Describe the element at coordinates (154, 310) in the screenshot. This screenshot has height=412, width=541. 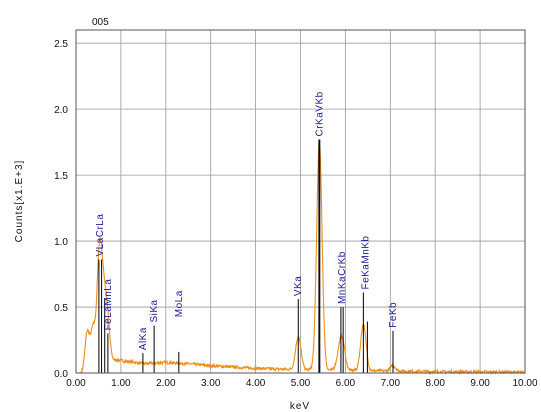
I see `peak-label: SiKa` at that location.